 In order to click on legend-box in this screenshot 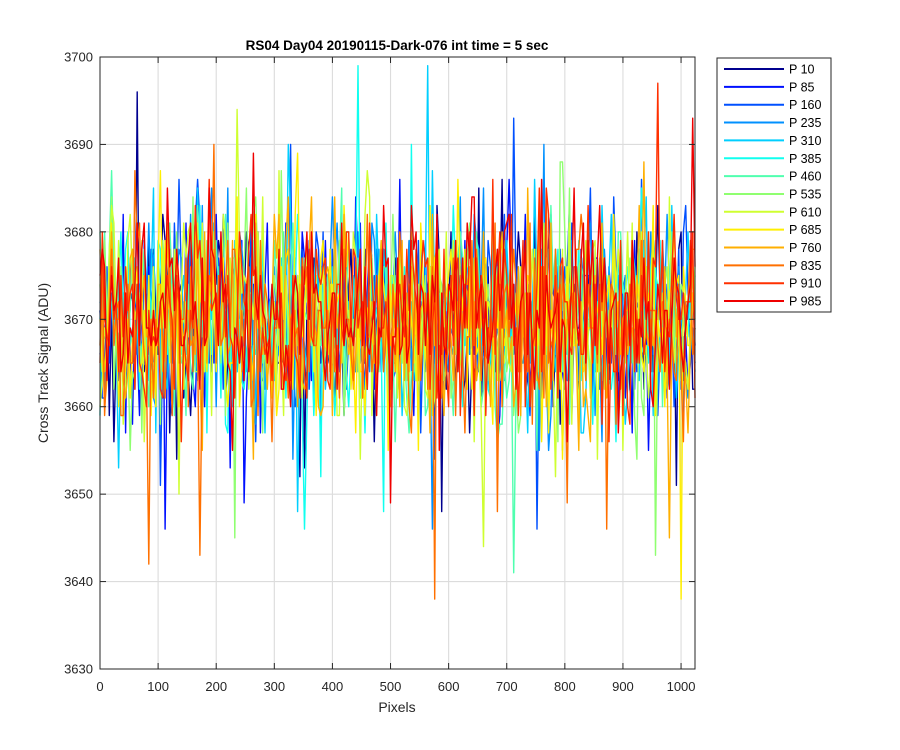, I will do `click(774, 185)`.